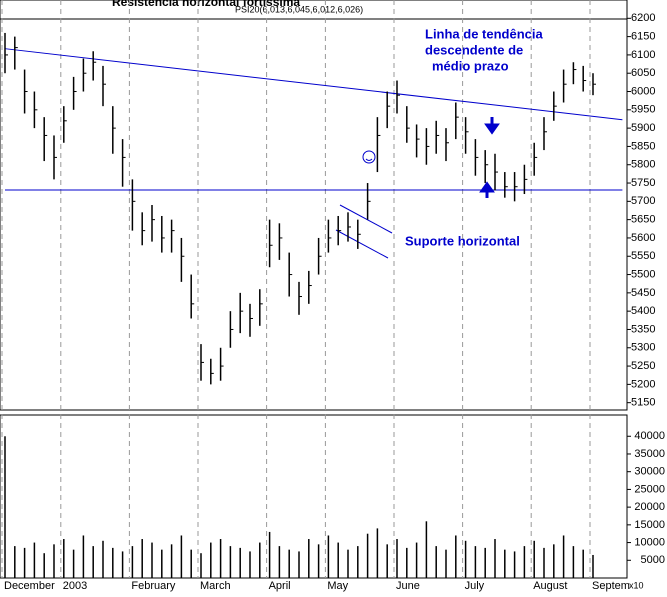  What do you see at coordinates (474, 49) in the screenshot?
I see `annotation: descendente de` at bounding box center [474, 49].